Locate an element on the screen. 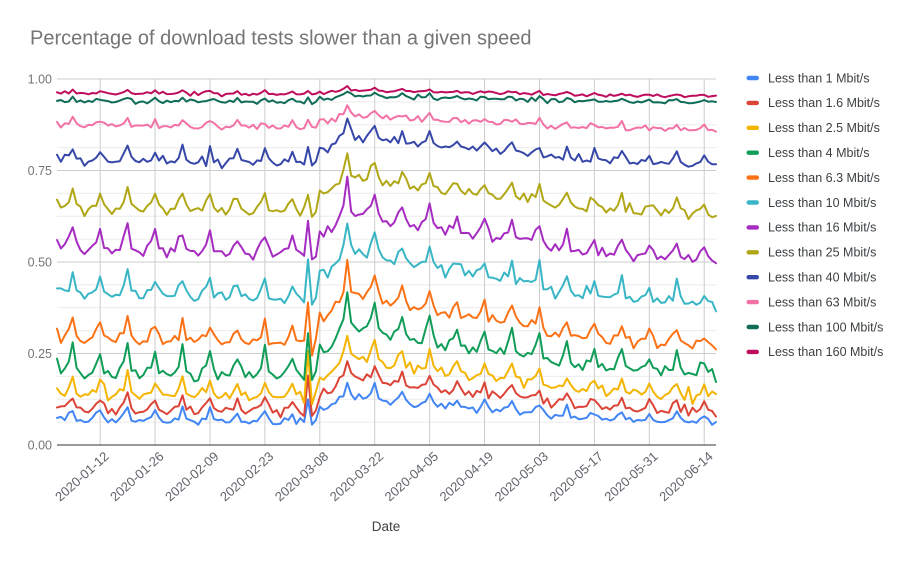 This screenshot has width=909, height=562. svg-text: Less than 25 Mbit/s is located at coordinates (822, 253).